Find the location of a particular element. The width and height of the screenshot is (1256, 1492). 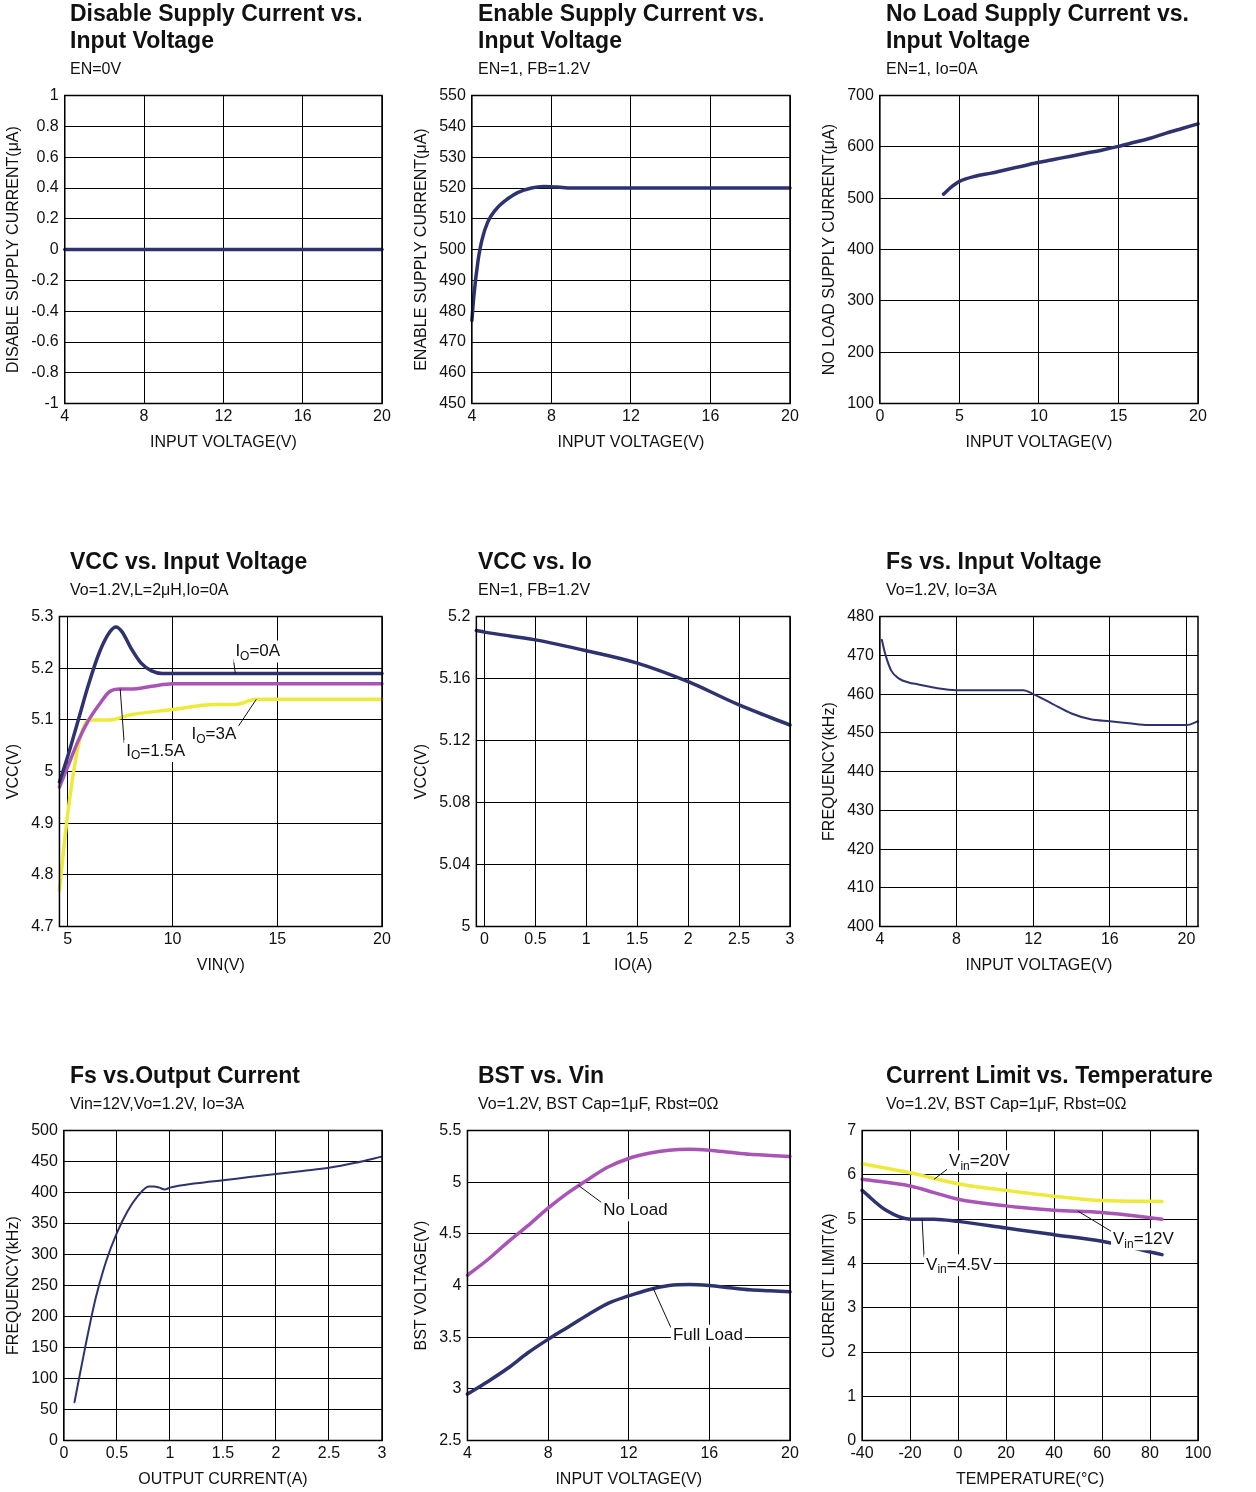

y-tick-label: 5.3 is located at coordinates (42, 616).